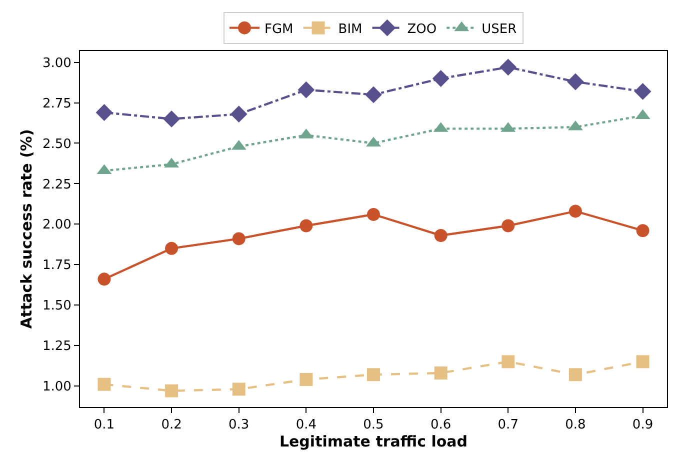 Image resolution: width=689 pixels, height=459 pixels. Describe the element at coordinates (57, 306) in the screenshot. I see `y-tick-label: 1.50` at that location.